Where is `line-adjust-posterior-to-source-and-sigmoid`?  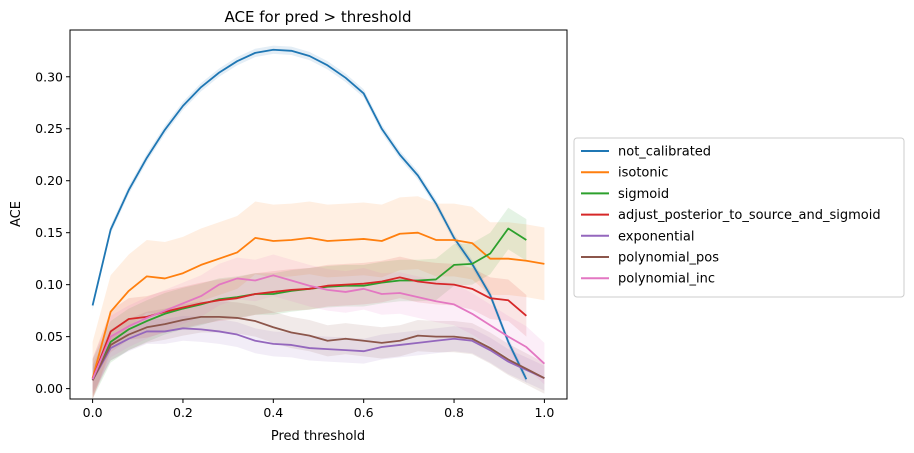
line-adjust-posterior-to-source-and-sigmoid is located at coordinates (309, 328).